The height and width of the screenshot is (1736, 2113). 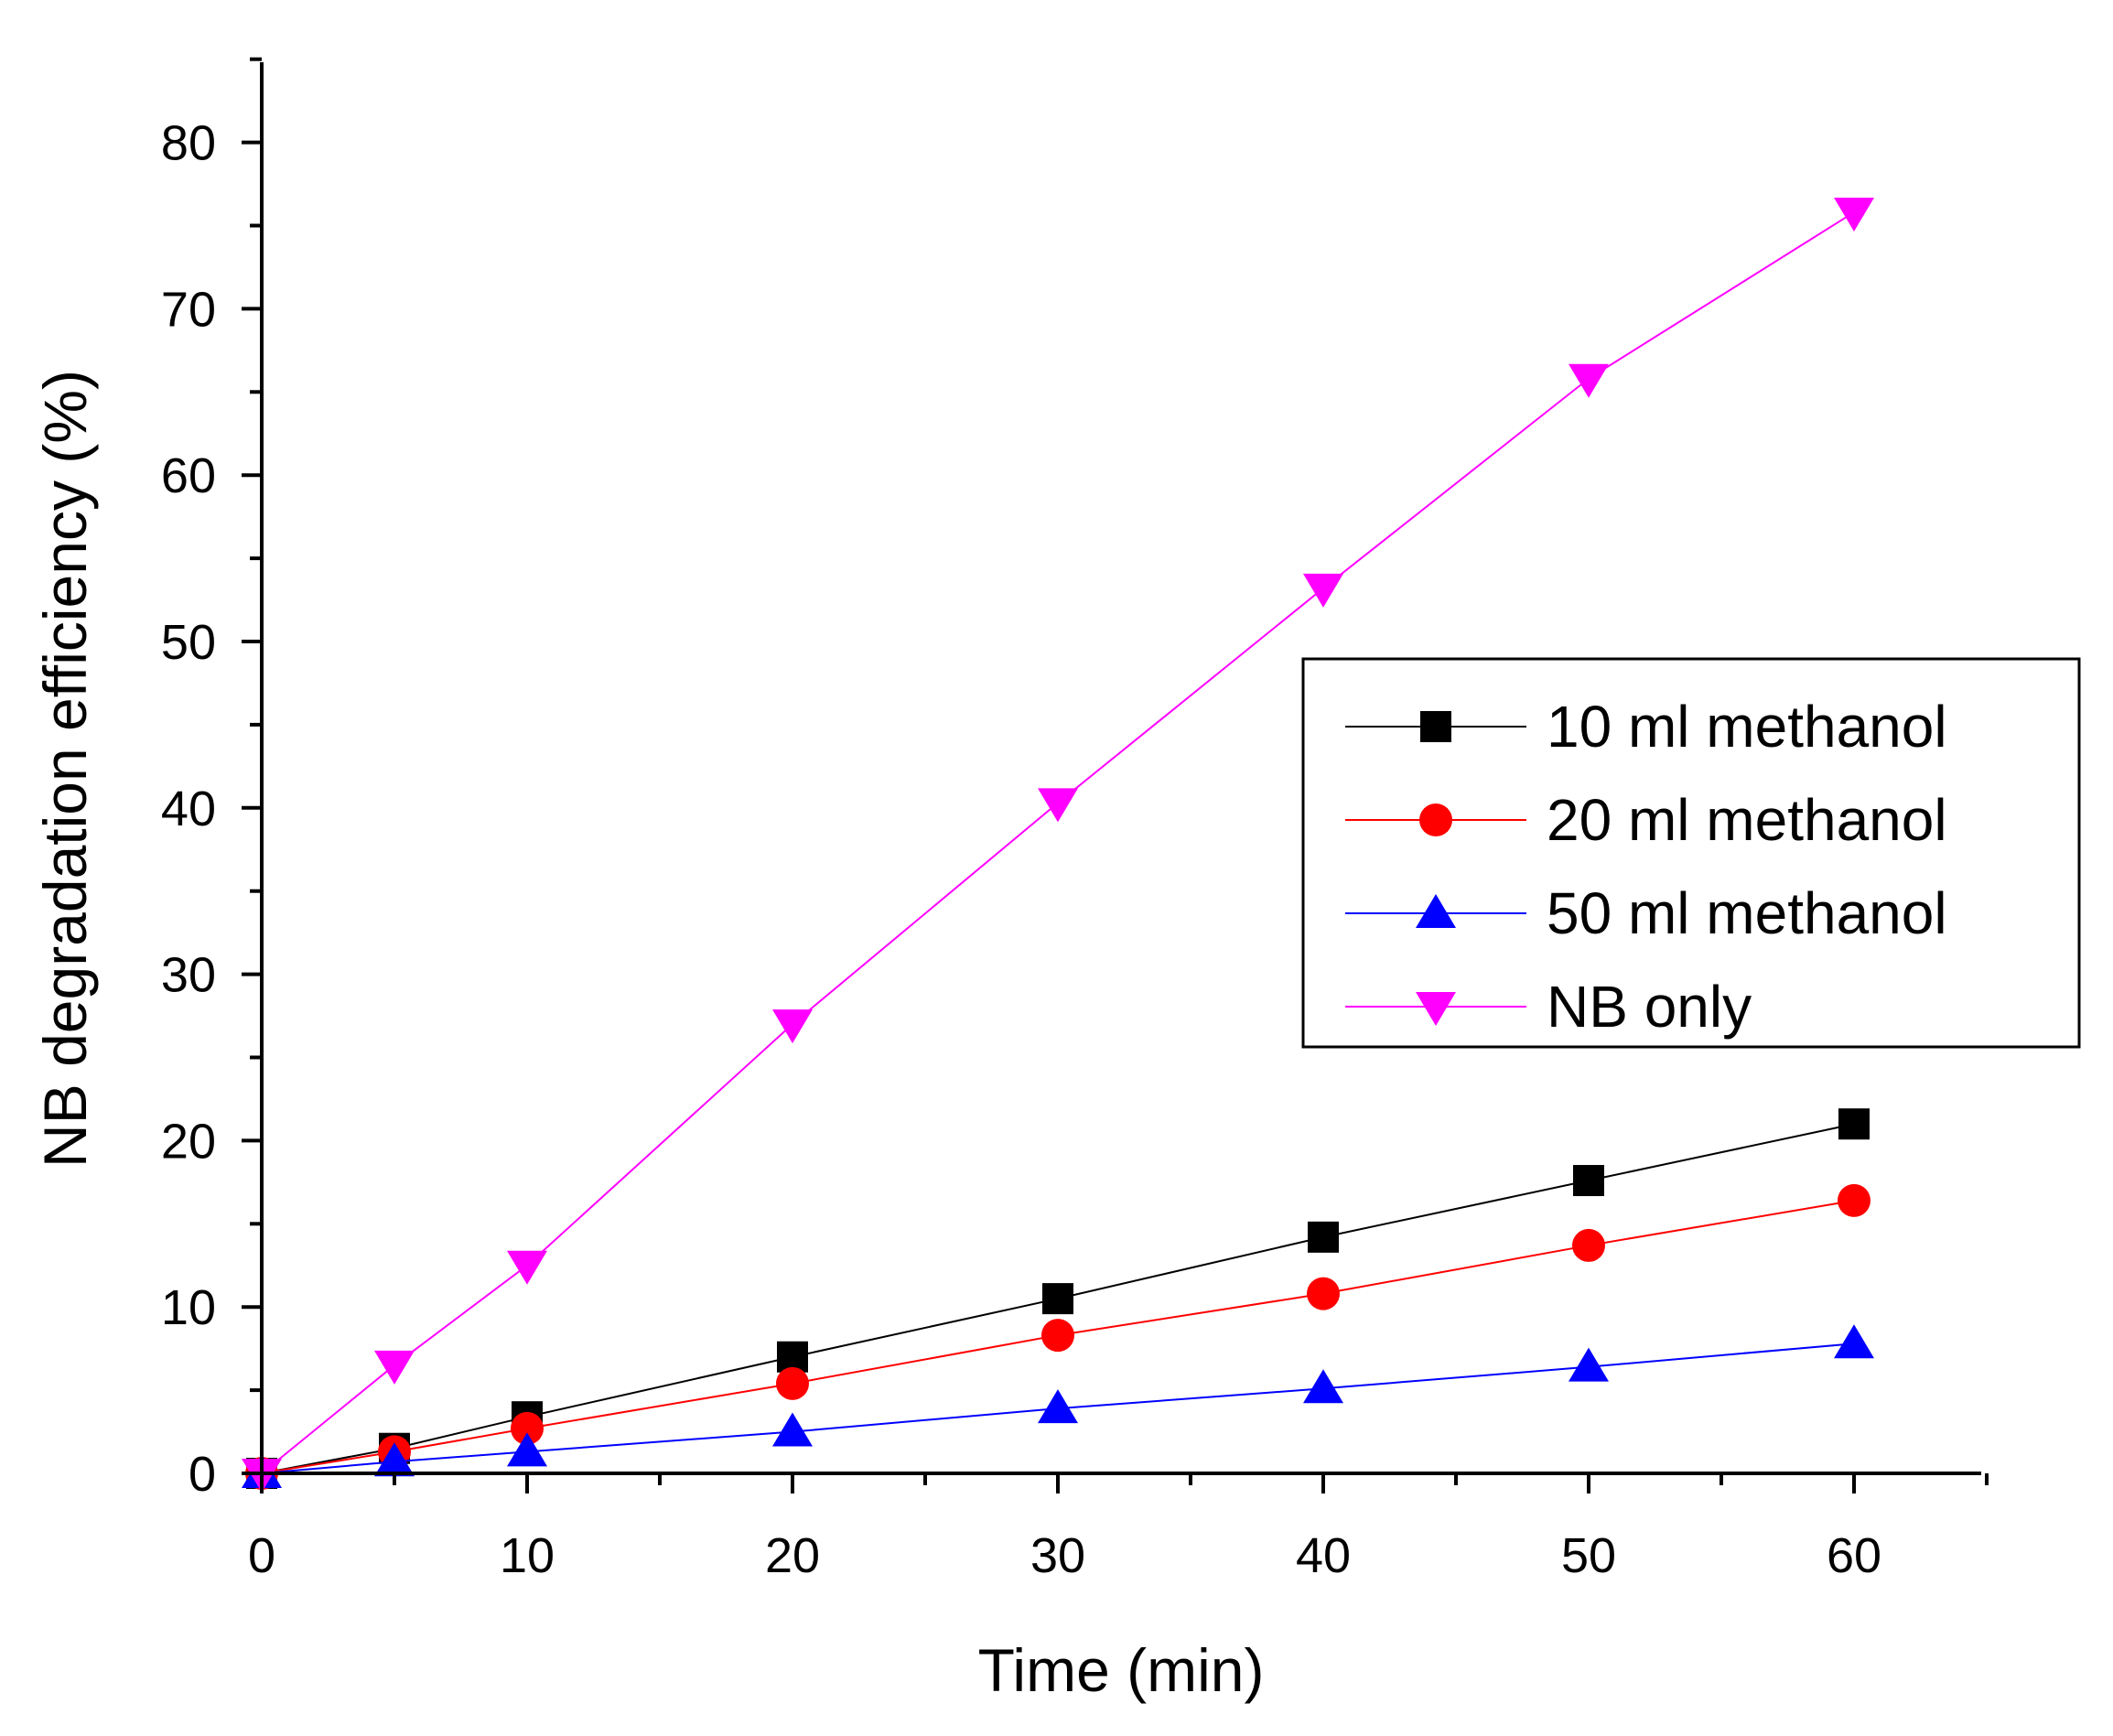 I want to click on x-tick-label: 0, so click(x=262, y=1555).